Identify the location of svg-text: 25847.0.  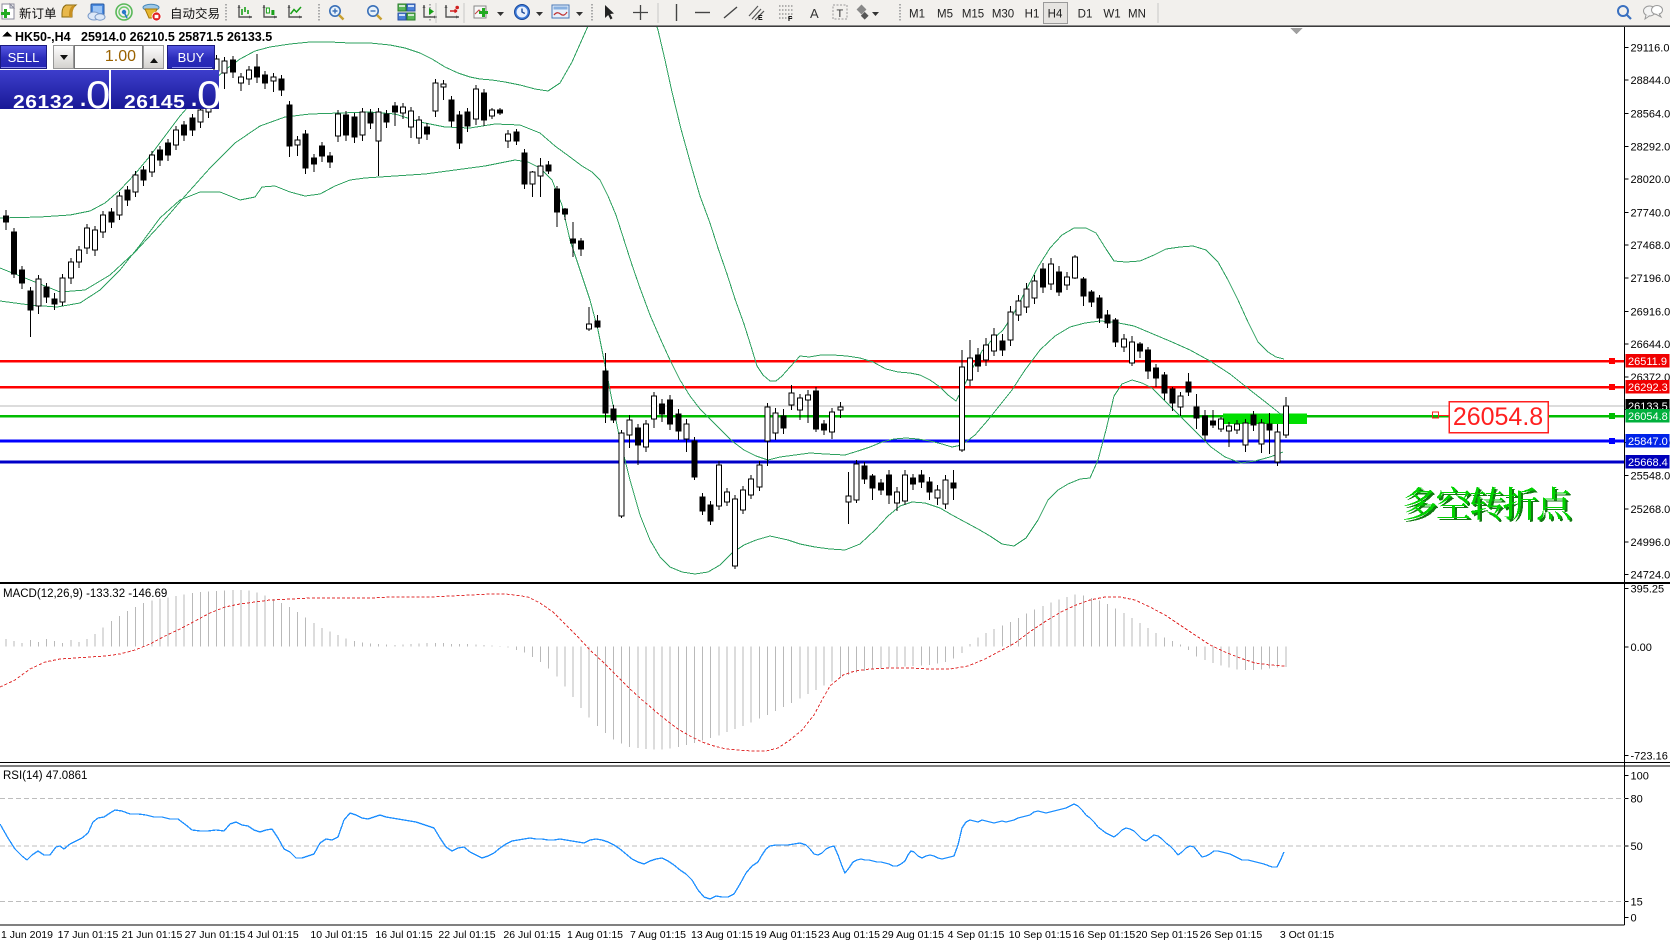
(1648, 442).